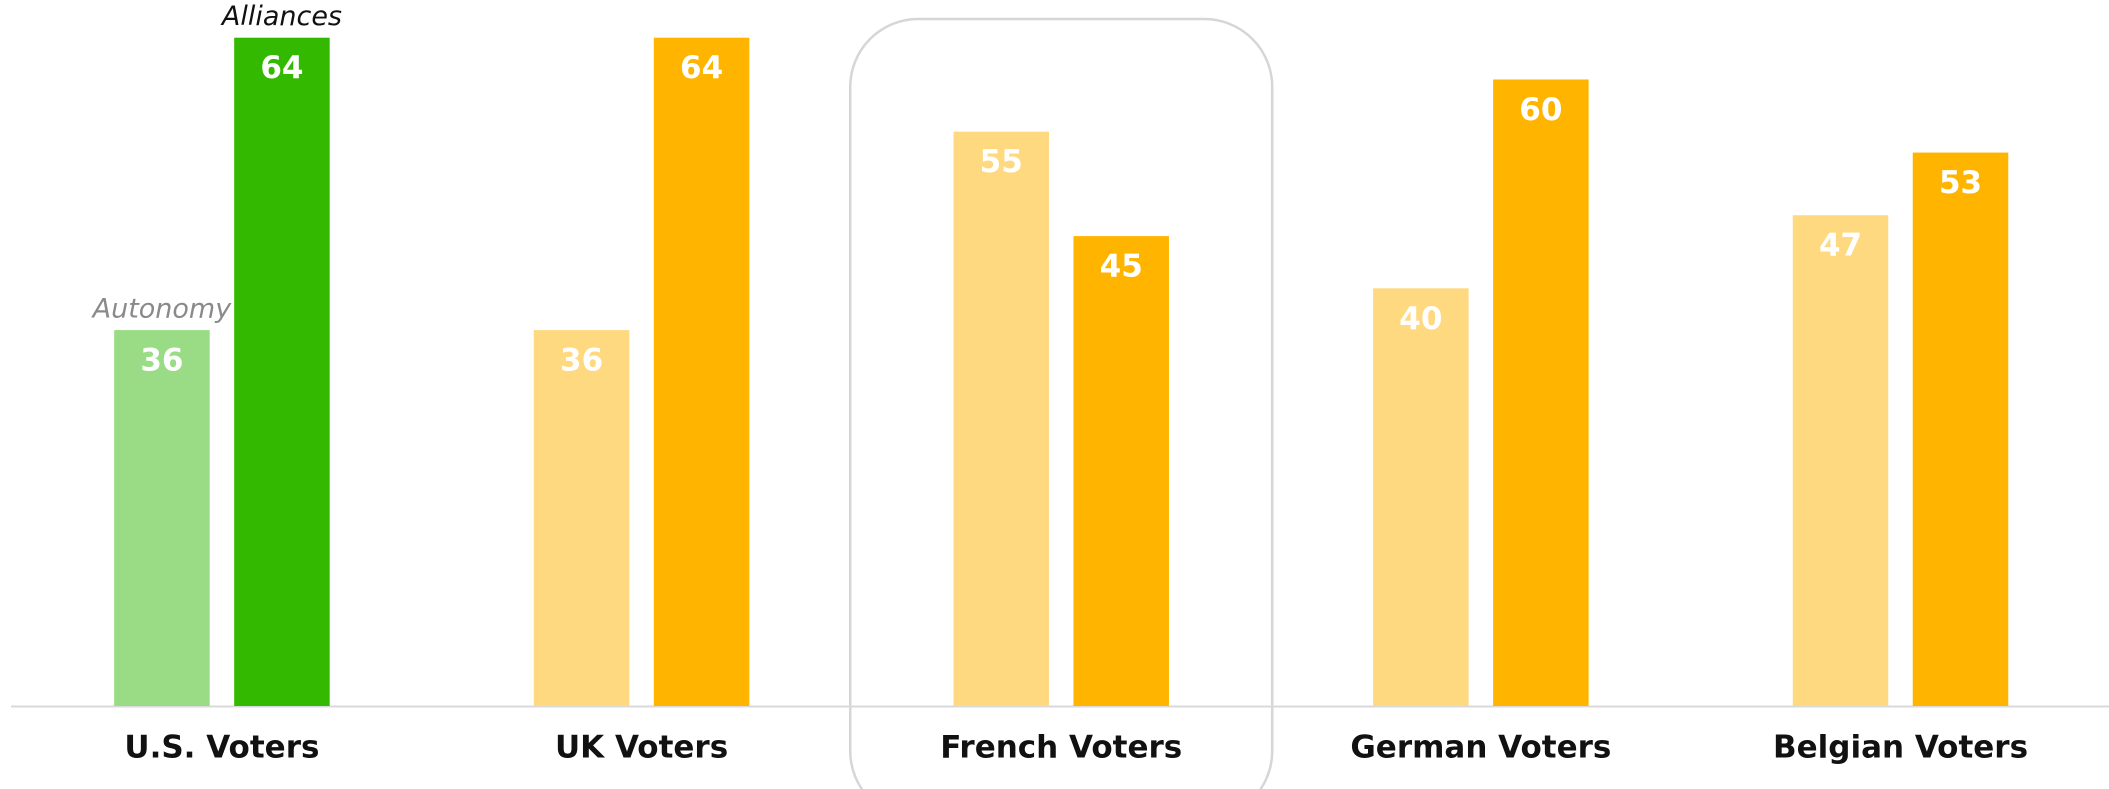 The height and width of the screenshot is (789, 2109). I want to click on data-label: 53, so click(1960, 183).